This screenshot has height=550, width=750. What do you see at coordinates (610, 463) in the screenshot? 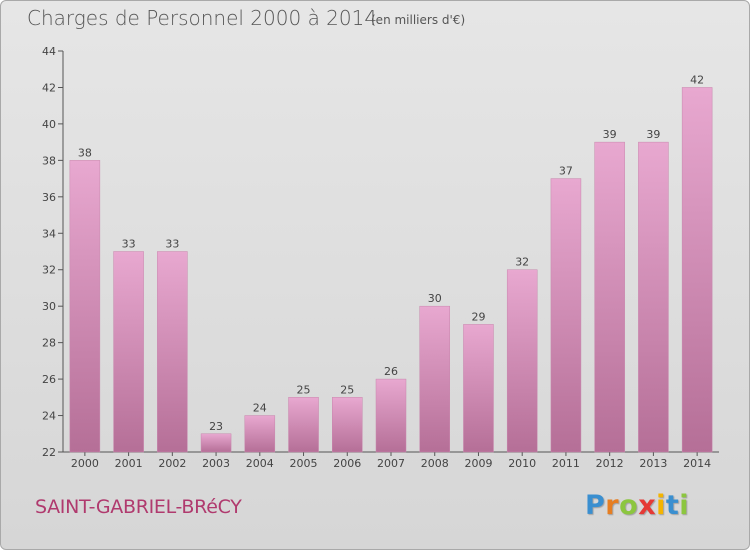
I see `x-tick-label: 2012` at bounding box center [610, 463].